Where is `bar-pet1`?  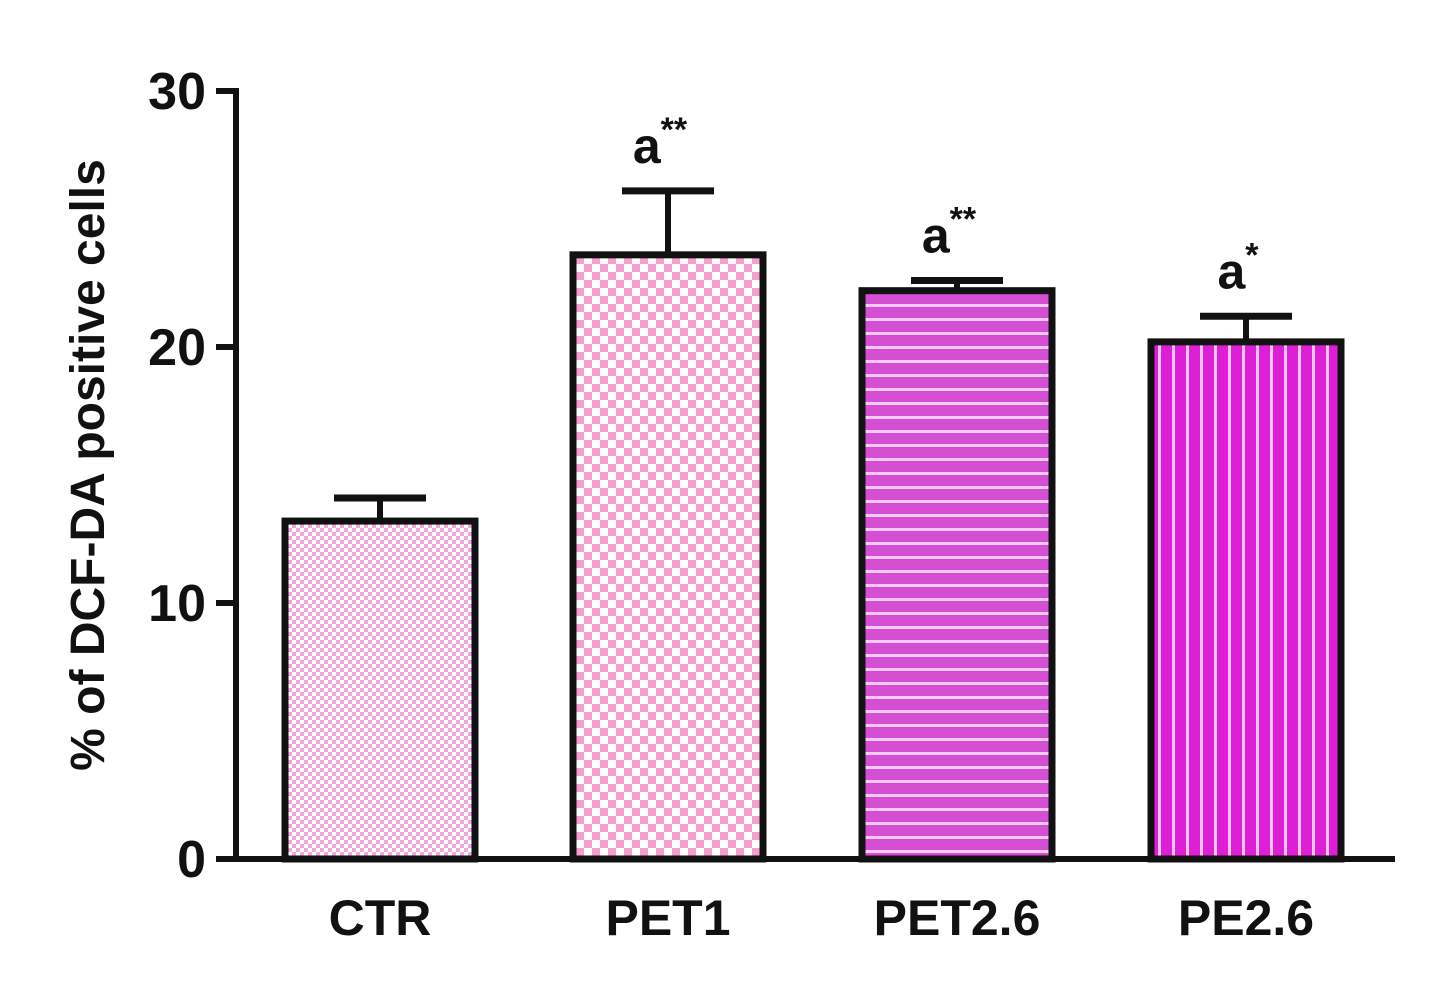
bar-pet1 is located at coordinates (668, 557).